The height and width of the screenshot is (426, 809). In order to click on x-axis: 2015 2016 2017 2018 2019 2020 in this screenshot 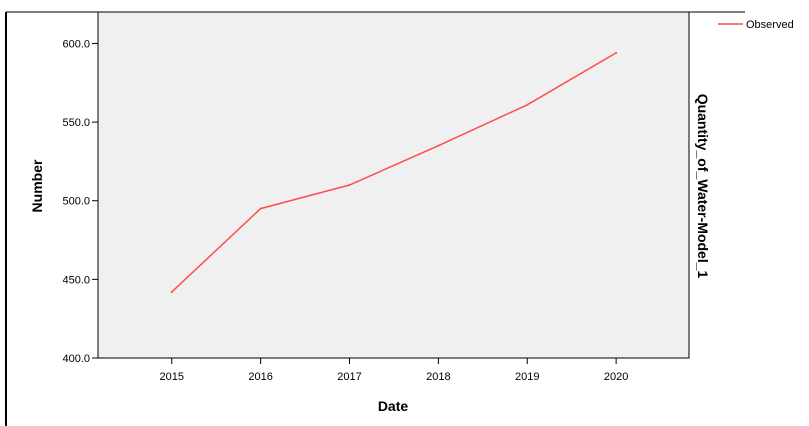, I will do `click(394, 370)`.